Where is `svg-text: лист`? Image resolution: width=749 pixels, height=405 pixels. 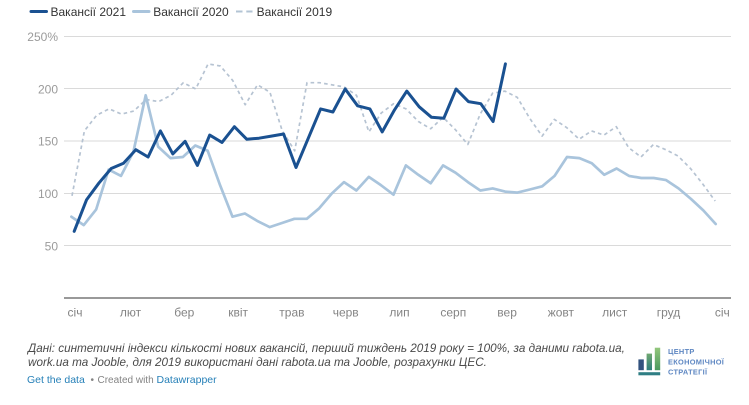
svg-text: лист is located at coordinates (615, 313).